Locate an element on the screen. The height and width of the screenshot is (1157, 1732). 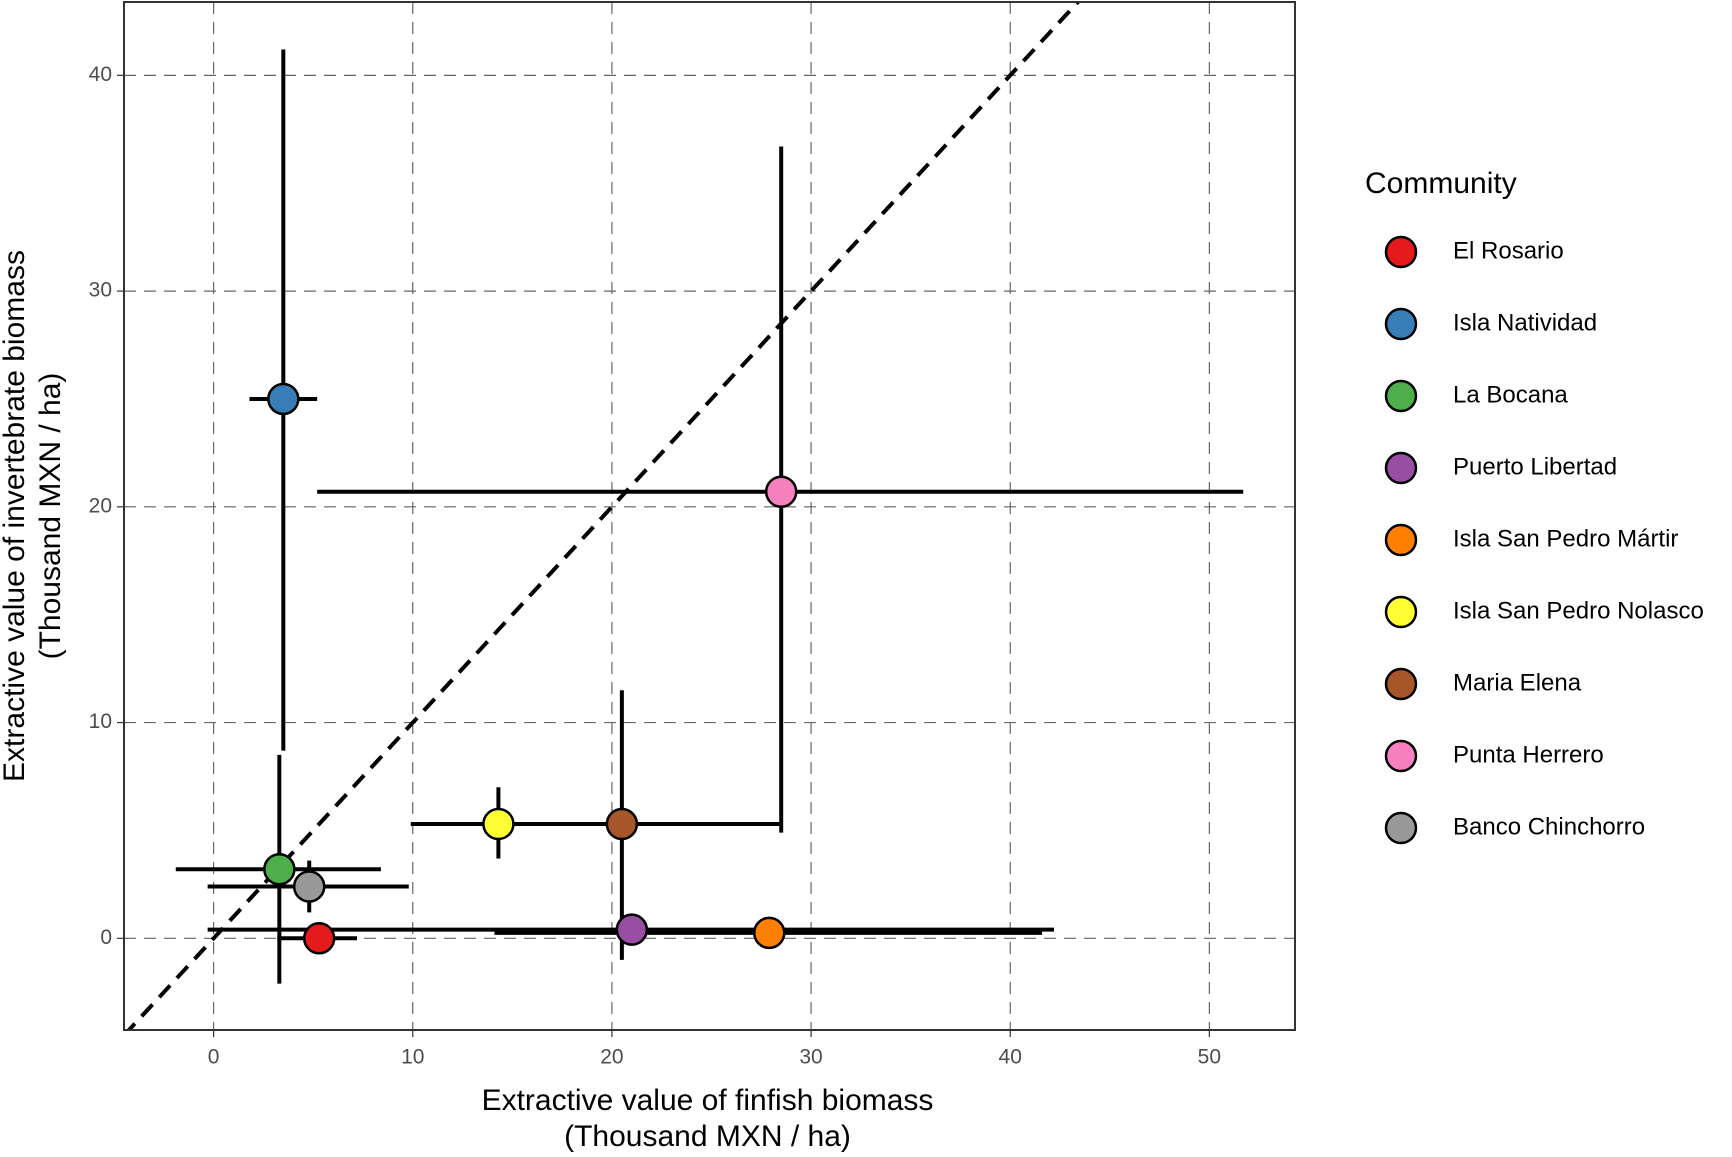
legend-label: El Rosario is located at coordinates (1508, 250).